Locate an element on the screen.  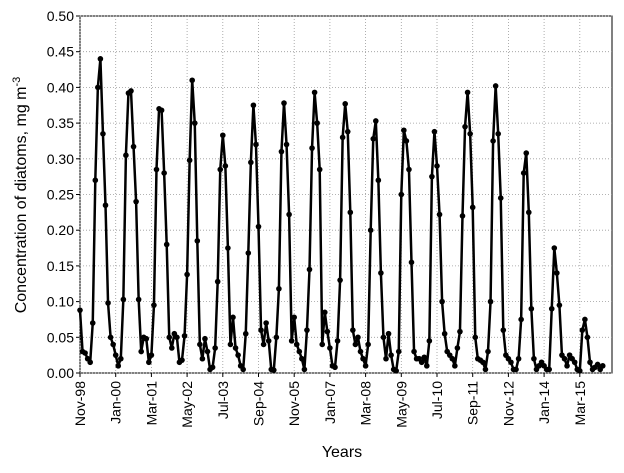
y-tick-label: 0.05 is located at coordinates (60, 337).